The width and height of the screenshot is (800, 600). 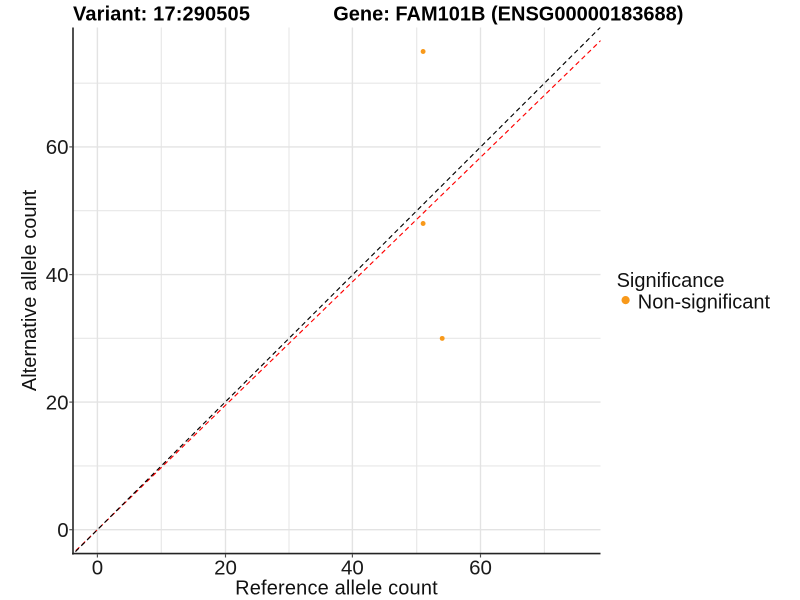 What do you see at coordinates (161, 15) in the screenshot?
I see `svg-text: Variant: 17:290505` at bounding box center [161, 15].